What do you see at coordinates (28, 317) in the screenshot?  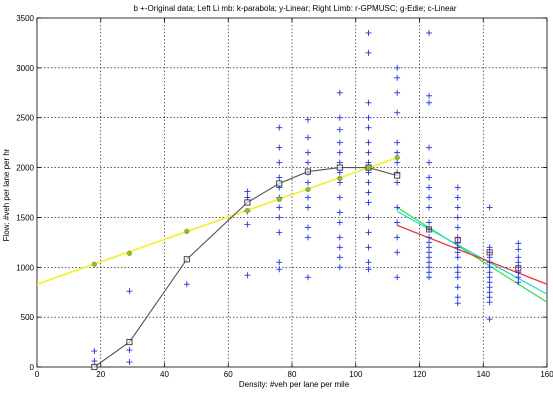 I see `y-tick-label: 500` at bounding box center [28, 317].